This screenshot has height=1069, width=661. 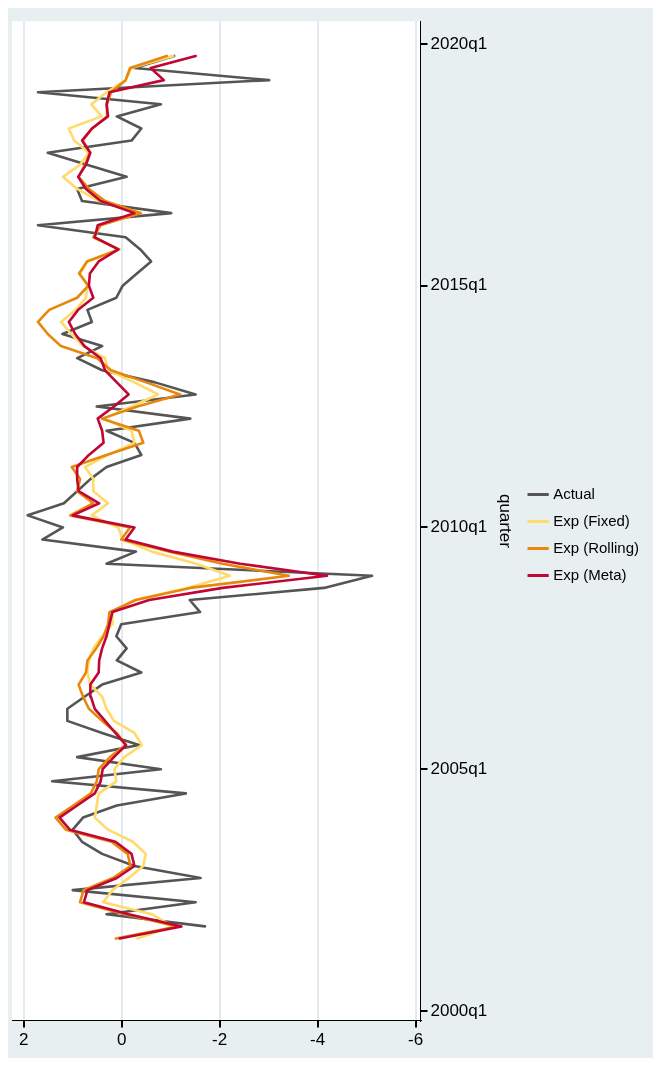 What do you see at coordinates (459, 1010) in the screenshot?
I see `y-tick-label: 2000q1` at bounding box center [459, 1010].